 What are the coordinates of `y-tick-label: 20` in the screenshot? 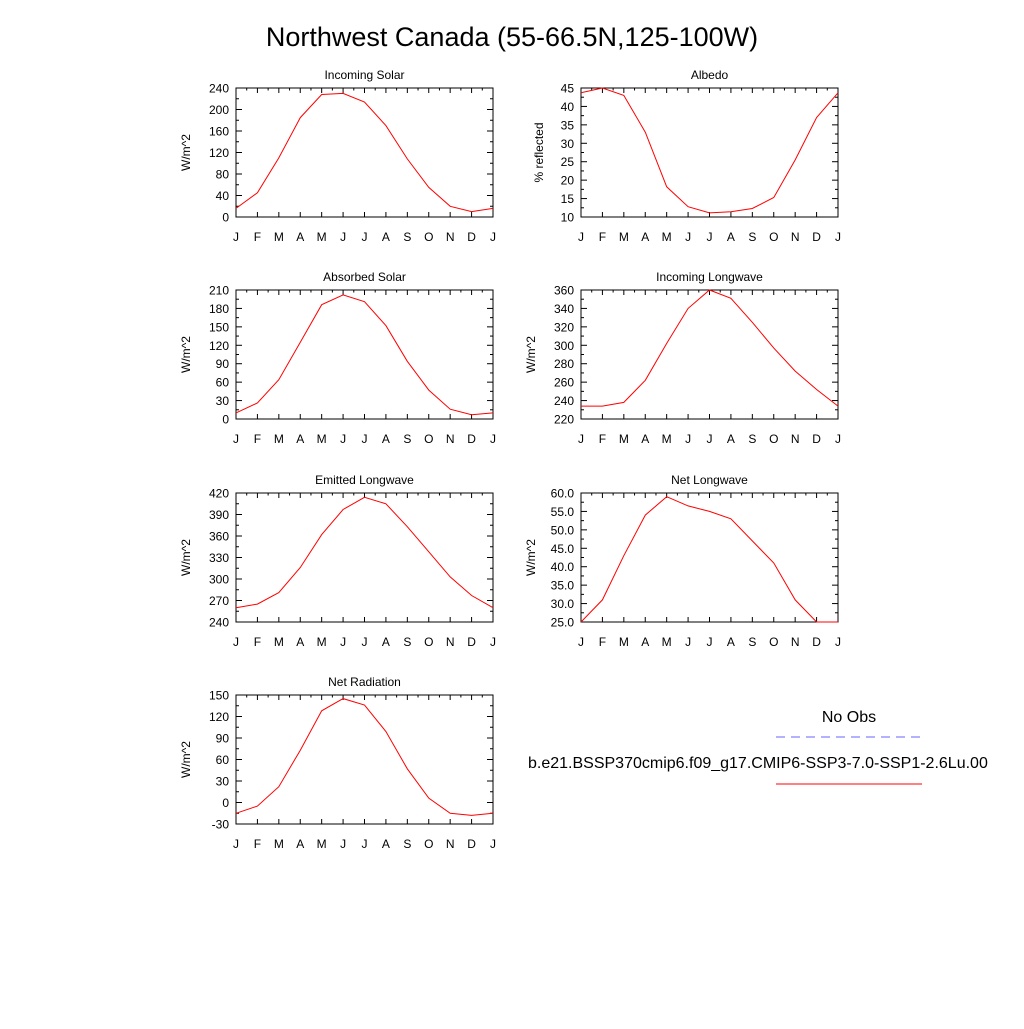 It's located at (568, 181).